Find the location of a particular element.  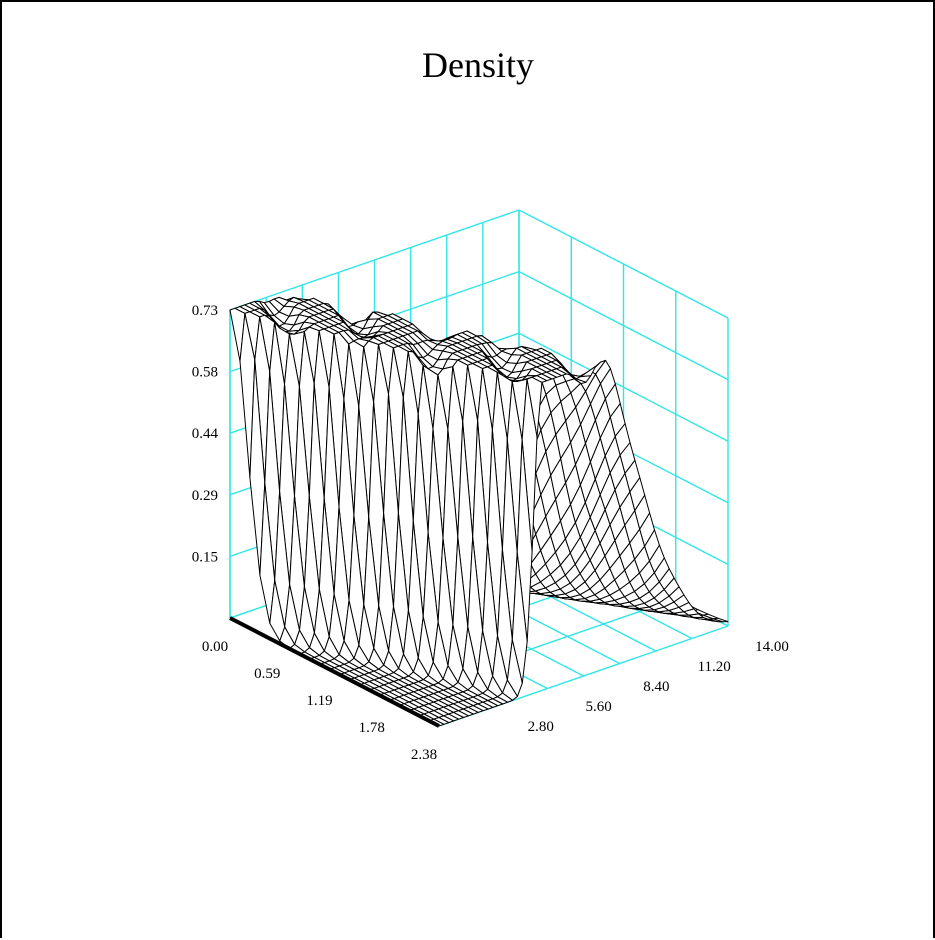

z-tick-label: 0.15 is located at coordinates (205, 557).